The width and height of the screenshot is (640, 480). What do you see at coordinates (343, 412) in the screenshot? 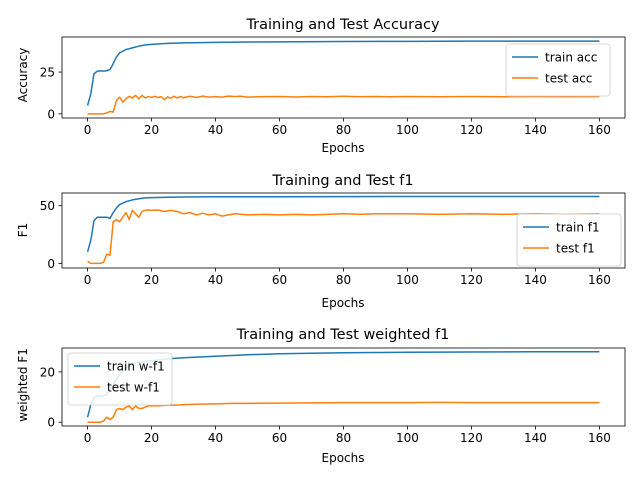
I see `weighted-f1-series-line-test-w-f1` at bounding box center [343, 412].